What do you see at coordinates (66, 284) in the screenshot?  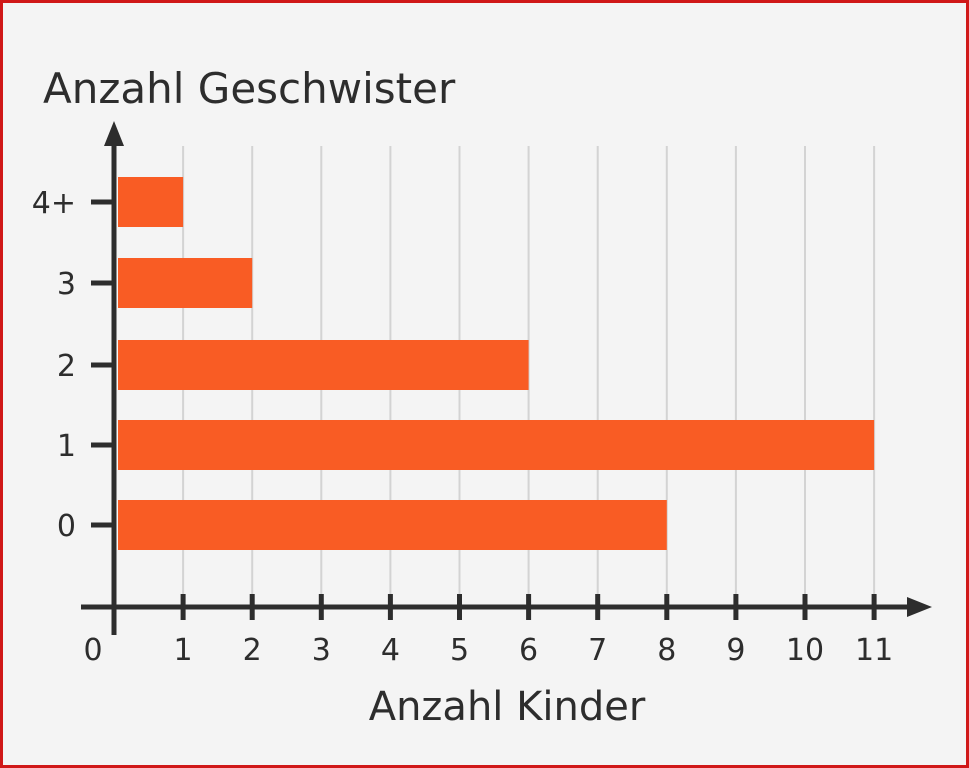 I see `y-tick-label: 3` at bounding box center [66, 284].